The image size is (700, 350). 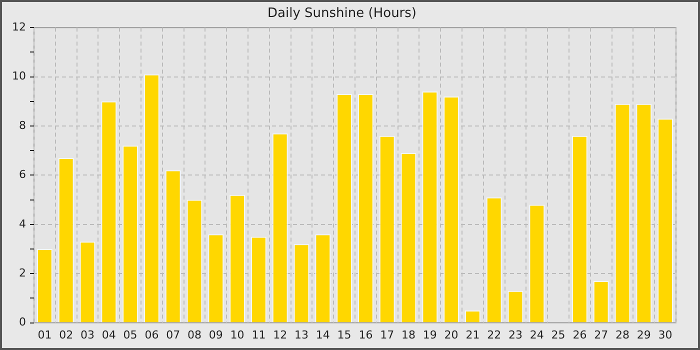 What do you see at coordinates (579, 335) in the screenshot?
I see `x-tick-label: 26` at bounding box center [579, 335].